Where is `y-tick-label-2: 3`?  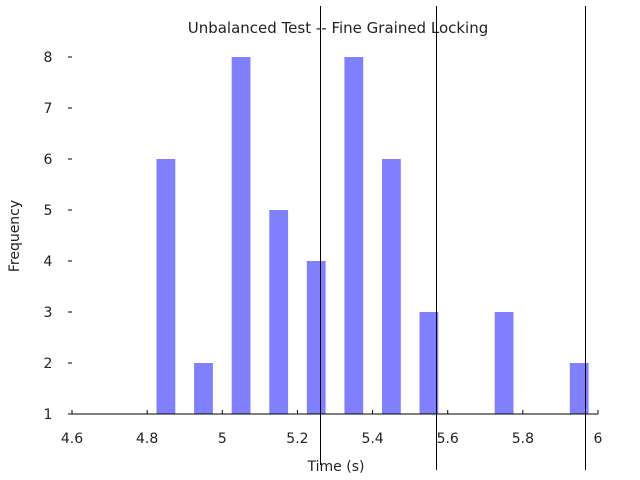 y-tick-label-2: 3 is located at coordinates (48, 313).